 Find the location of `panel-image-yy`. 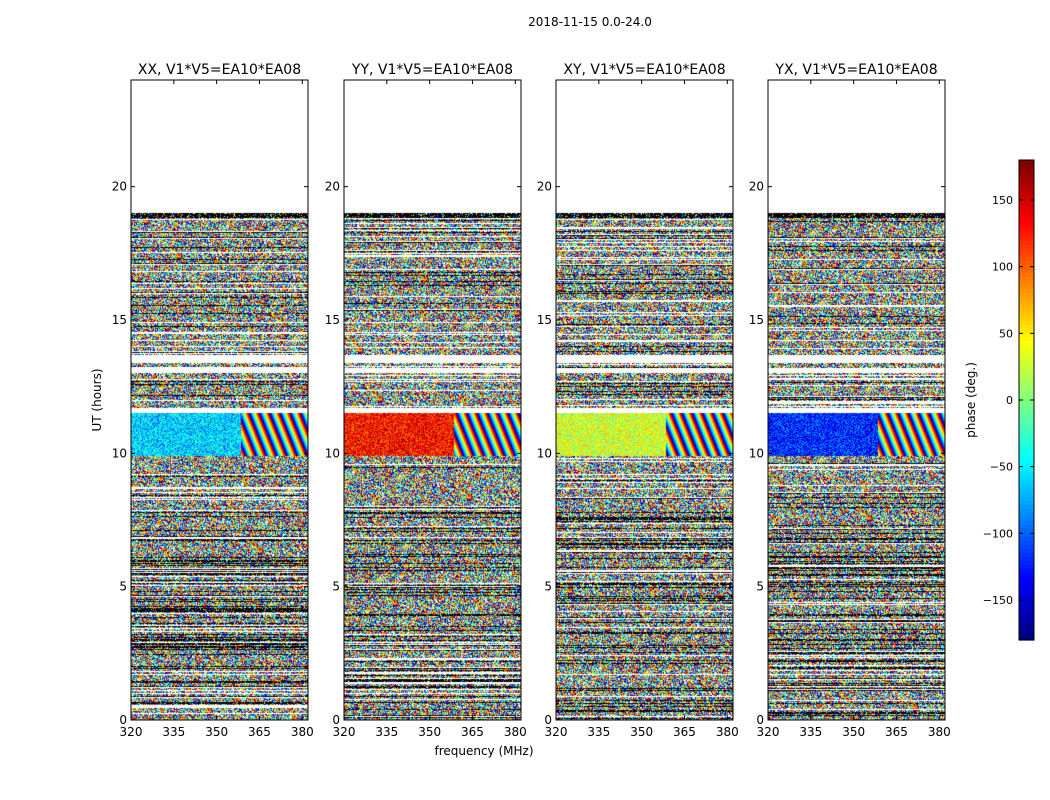

panel-image-yy is located at coordinates (432, 400).